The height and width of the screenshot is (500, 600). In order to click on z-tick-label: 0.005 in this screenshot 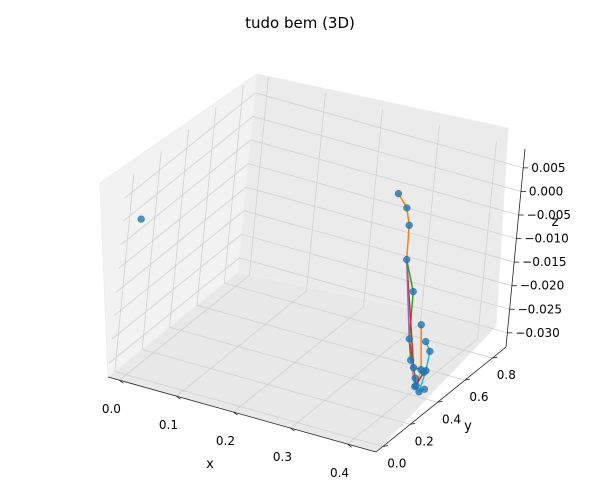, I will do `click(548, 168)`.